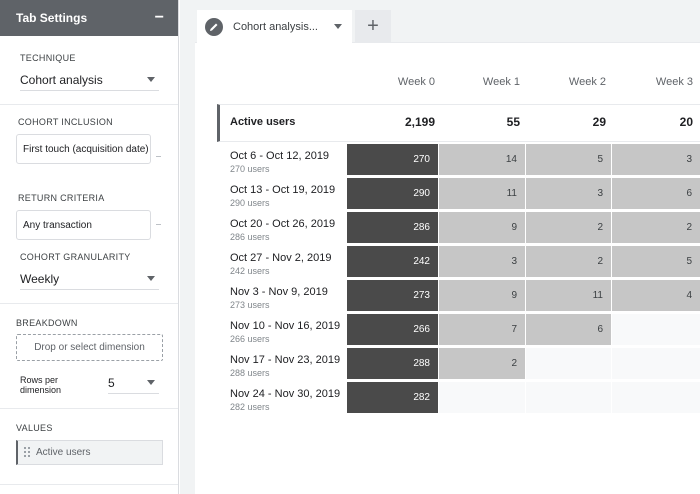  I want to click on values-label: VALUES, so click(34, 428).